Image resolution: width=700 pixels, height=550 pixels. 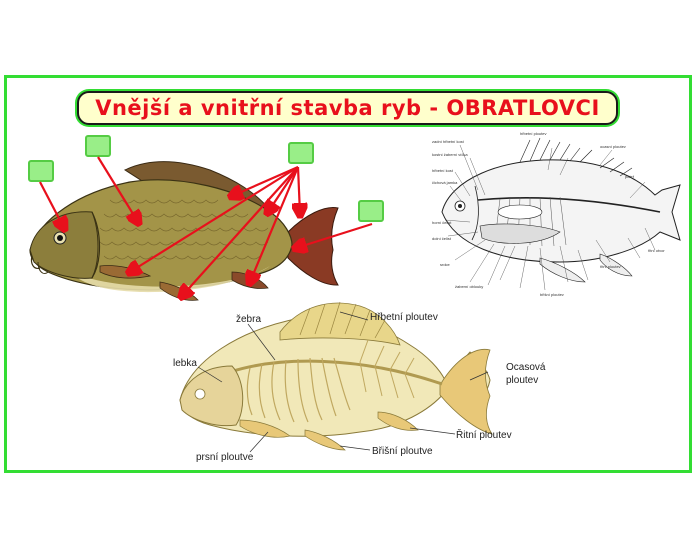 I want to click on anatomy-label-4: čichová jamka, so click(x=445, y=182).